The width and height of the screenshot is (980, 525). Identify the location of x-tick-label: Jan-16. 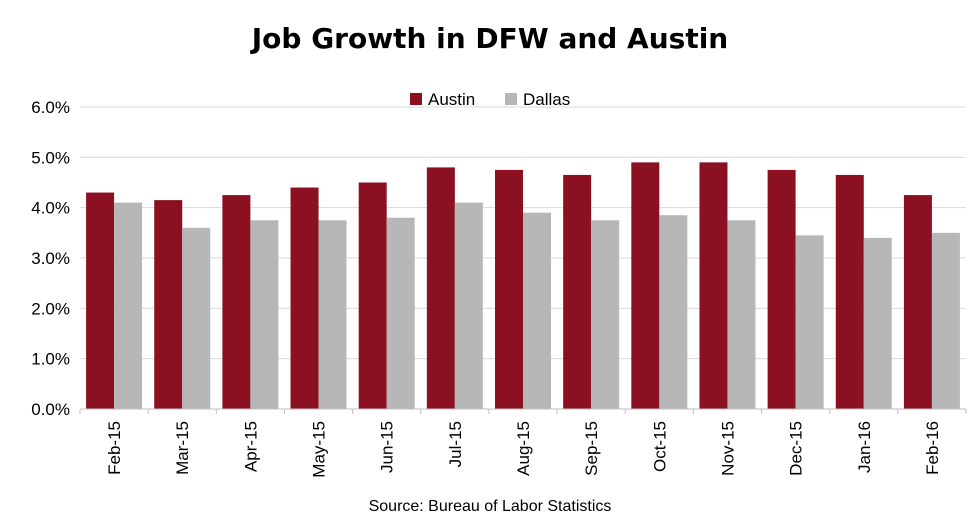
(864, 447).